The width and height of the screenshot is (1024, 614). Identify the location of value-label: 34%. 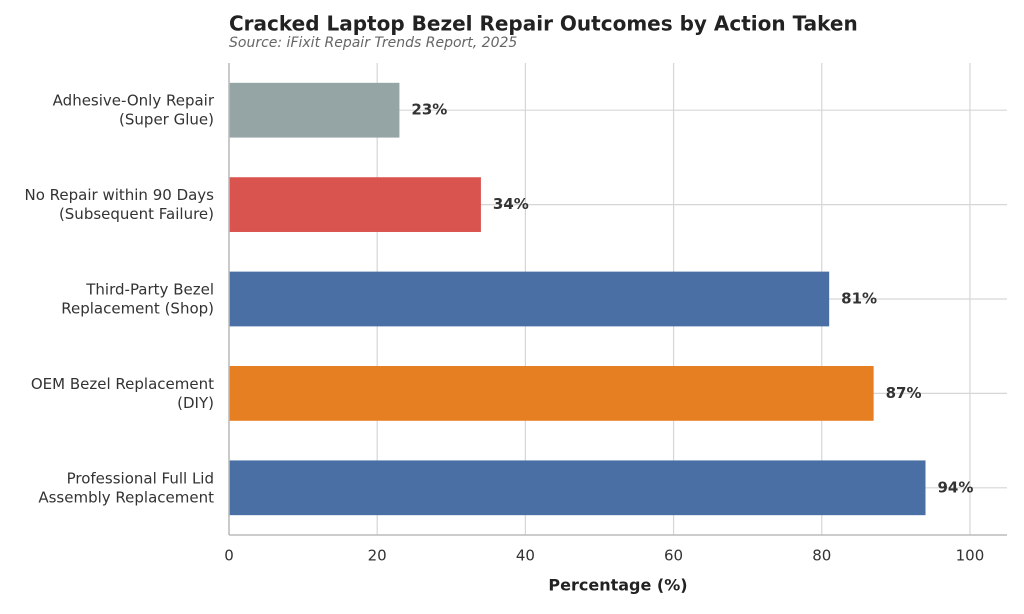
(511, 204).